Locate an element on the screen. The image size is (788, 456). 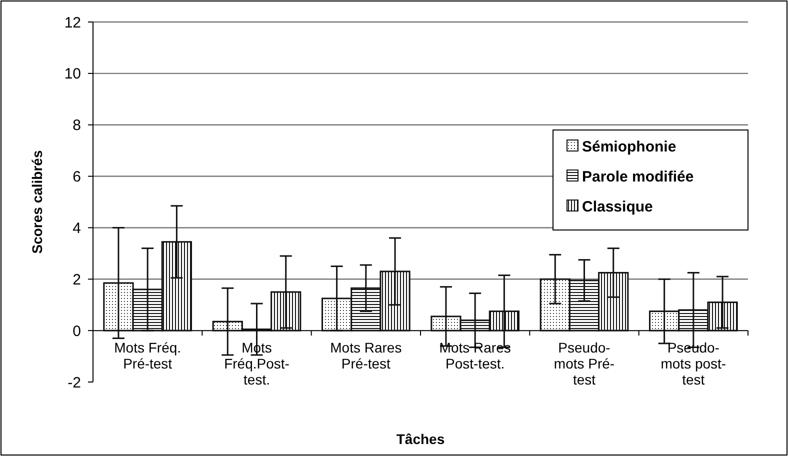
x-axis-title: Tâches is located at coordinates (420, 439).